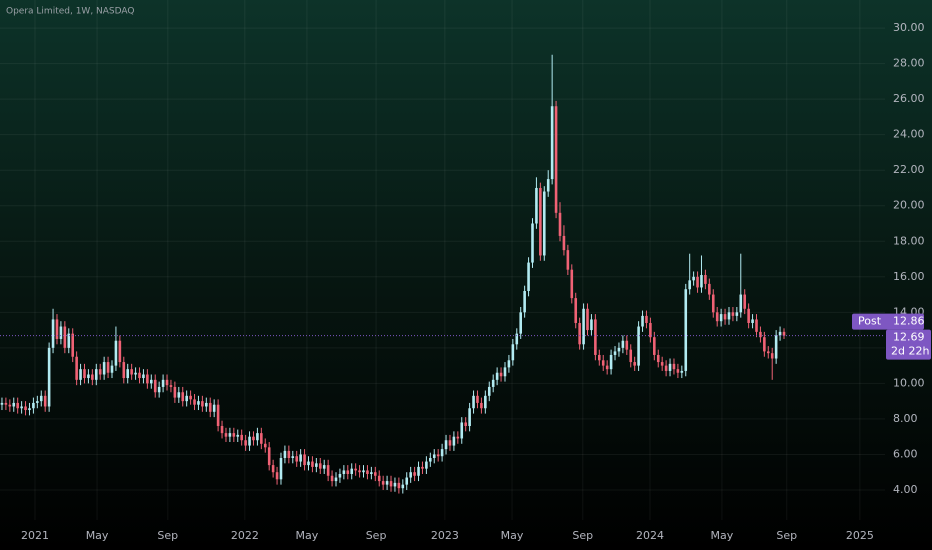 The height and width of the screenshot is (550, 932). What do you see at coordinates (909, 63) in the screenshot?
I see `y-tick-label: 28.00` at bounding box center [909, 63].